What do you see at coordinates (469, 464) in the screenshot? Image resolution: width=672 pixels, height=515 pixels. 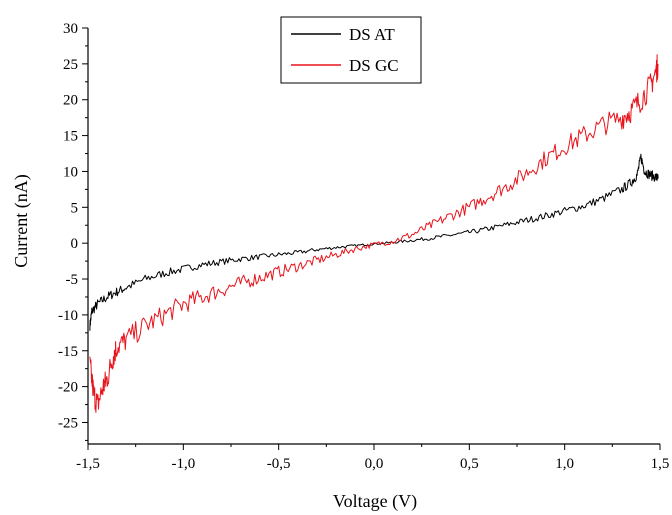 I see `x-tick-label: 0,5` at bounding box center [469, 464].